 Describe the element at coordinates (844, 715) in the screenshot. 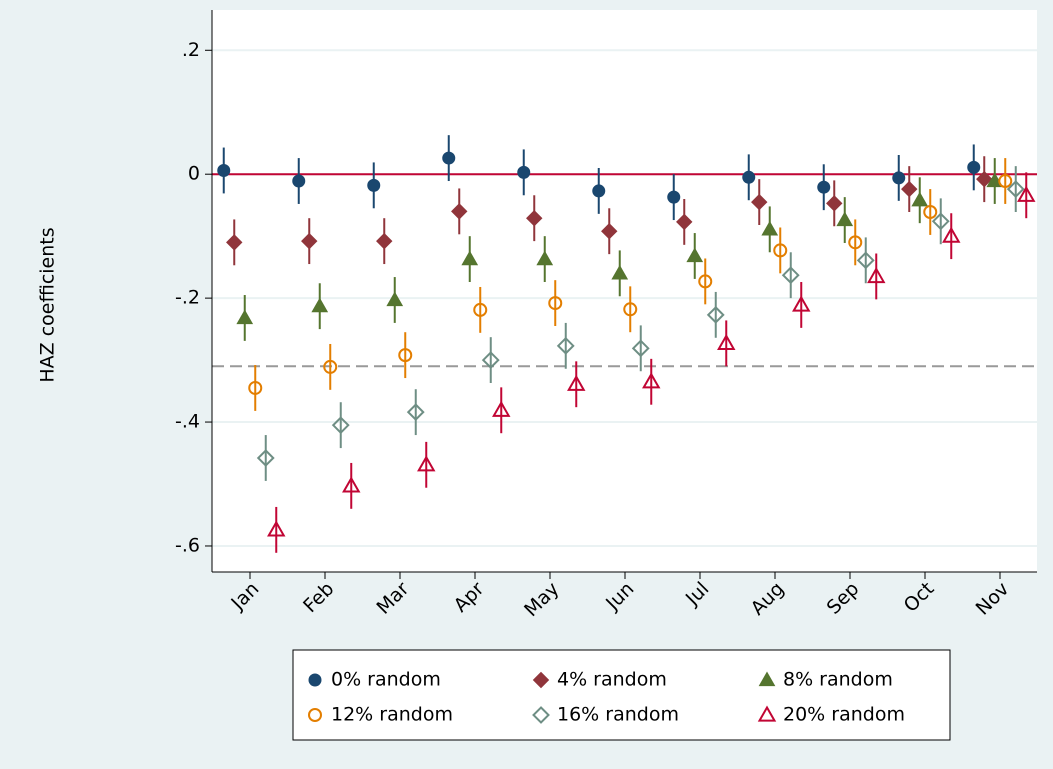

I see `legend-label: 20% random` at that location.